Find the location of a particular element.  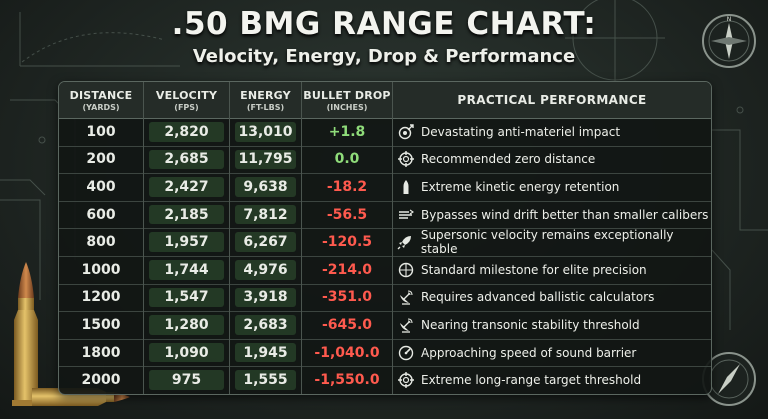

performance-text: Devastating anti-materiel impact is located at coordinates (521, 131).